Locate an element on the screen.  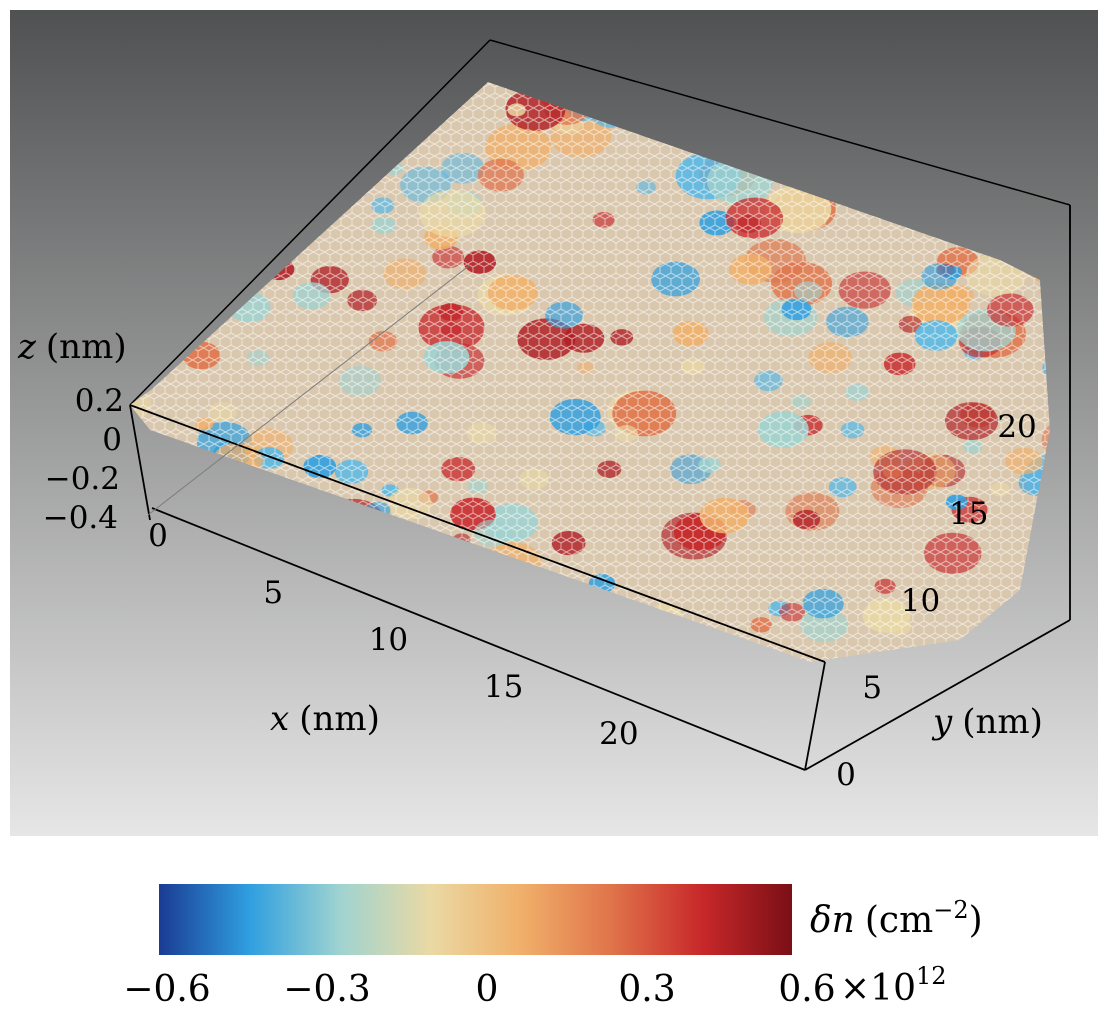
z-tick-label: 0.2 is located at coordinates (99, 401).